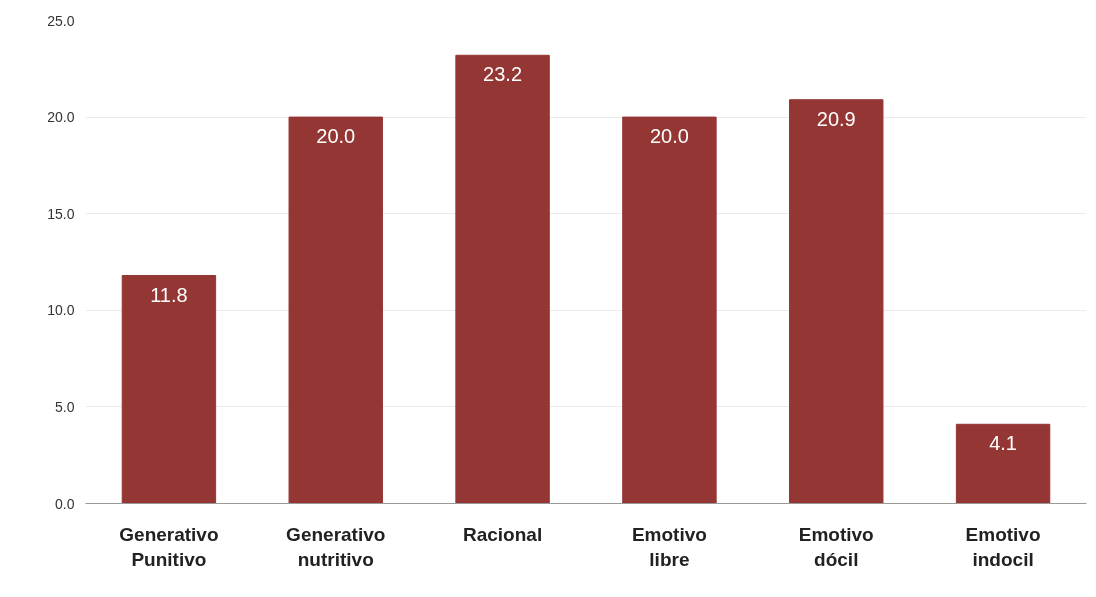 The height and width of the screenshot is (597, 1096). I want to click on x-tick-label: Emotivo libre, so click(669, 546).